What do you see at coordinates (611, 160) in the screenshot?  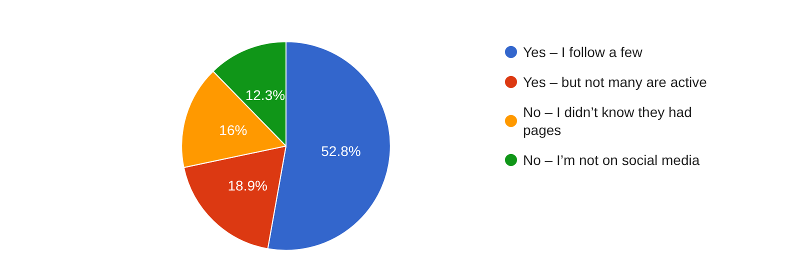 I see `legend-label: No – I’m not on social media` at bounding box center [611, 160].